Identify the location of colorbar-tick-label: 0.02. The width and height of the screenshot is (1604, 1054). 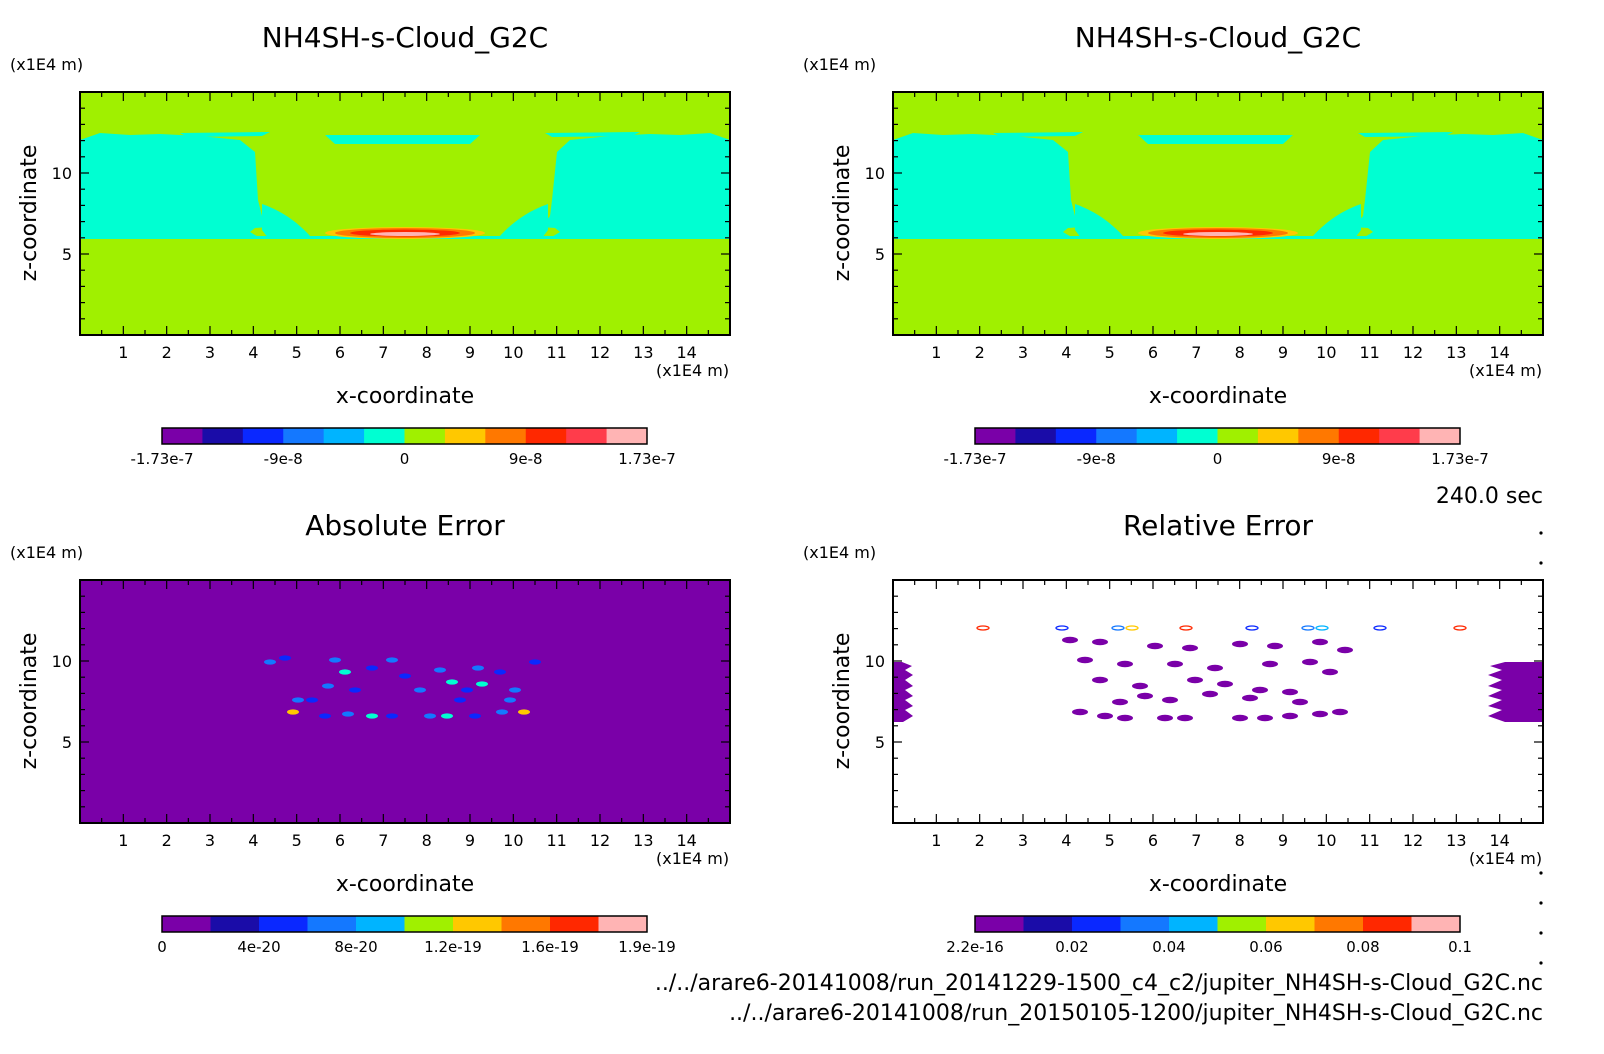
(1071, 947).